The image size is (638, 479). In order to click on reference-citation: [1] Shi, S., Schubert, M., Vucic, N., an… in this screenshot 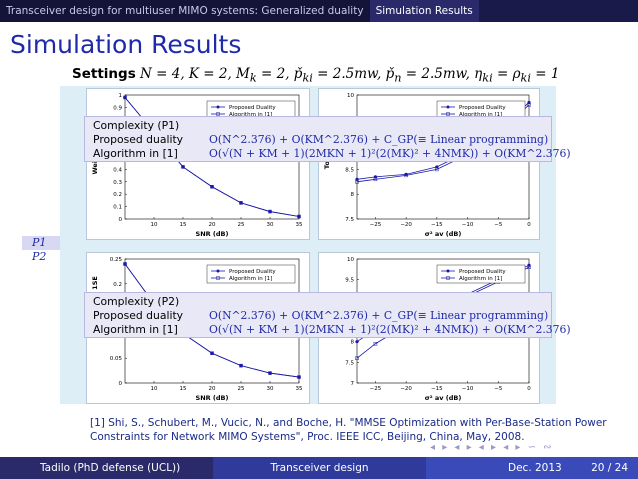, I will do `click(348, 430)`.